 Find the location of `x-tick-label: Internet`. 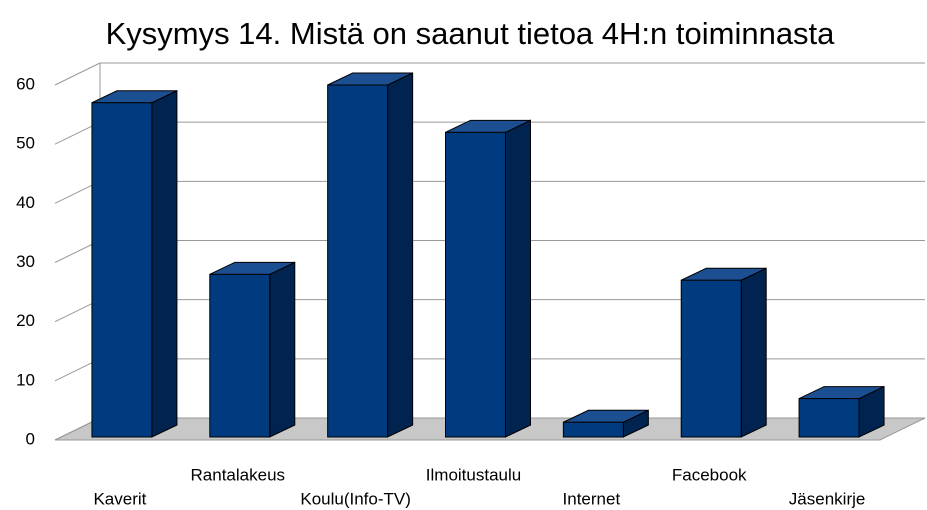

x-tick-label: Internet is located at coordinates (592, 498).